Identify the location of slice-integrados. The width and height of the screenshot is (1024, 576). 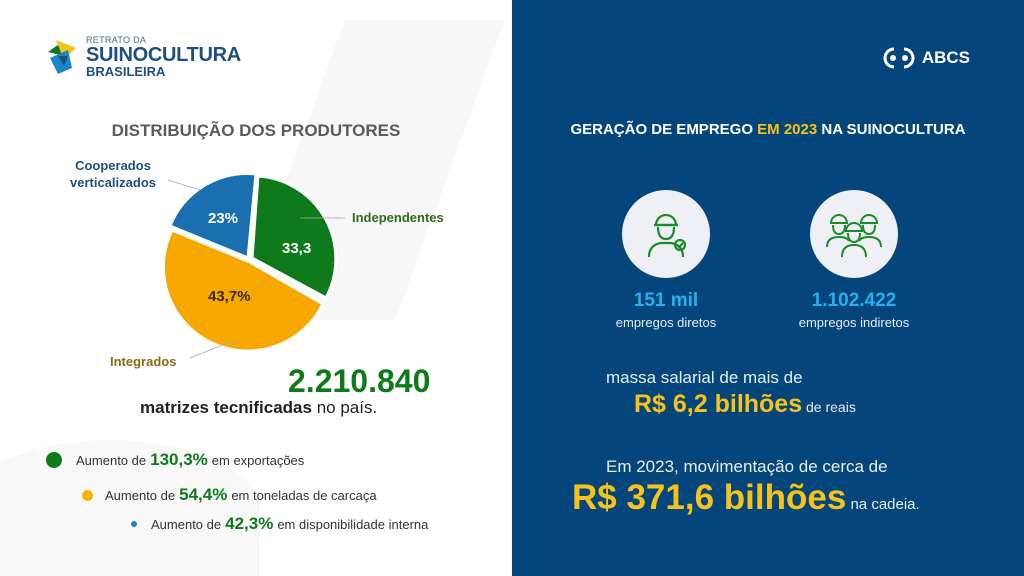
(243, 289).